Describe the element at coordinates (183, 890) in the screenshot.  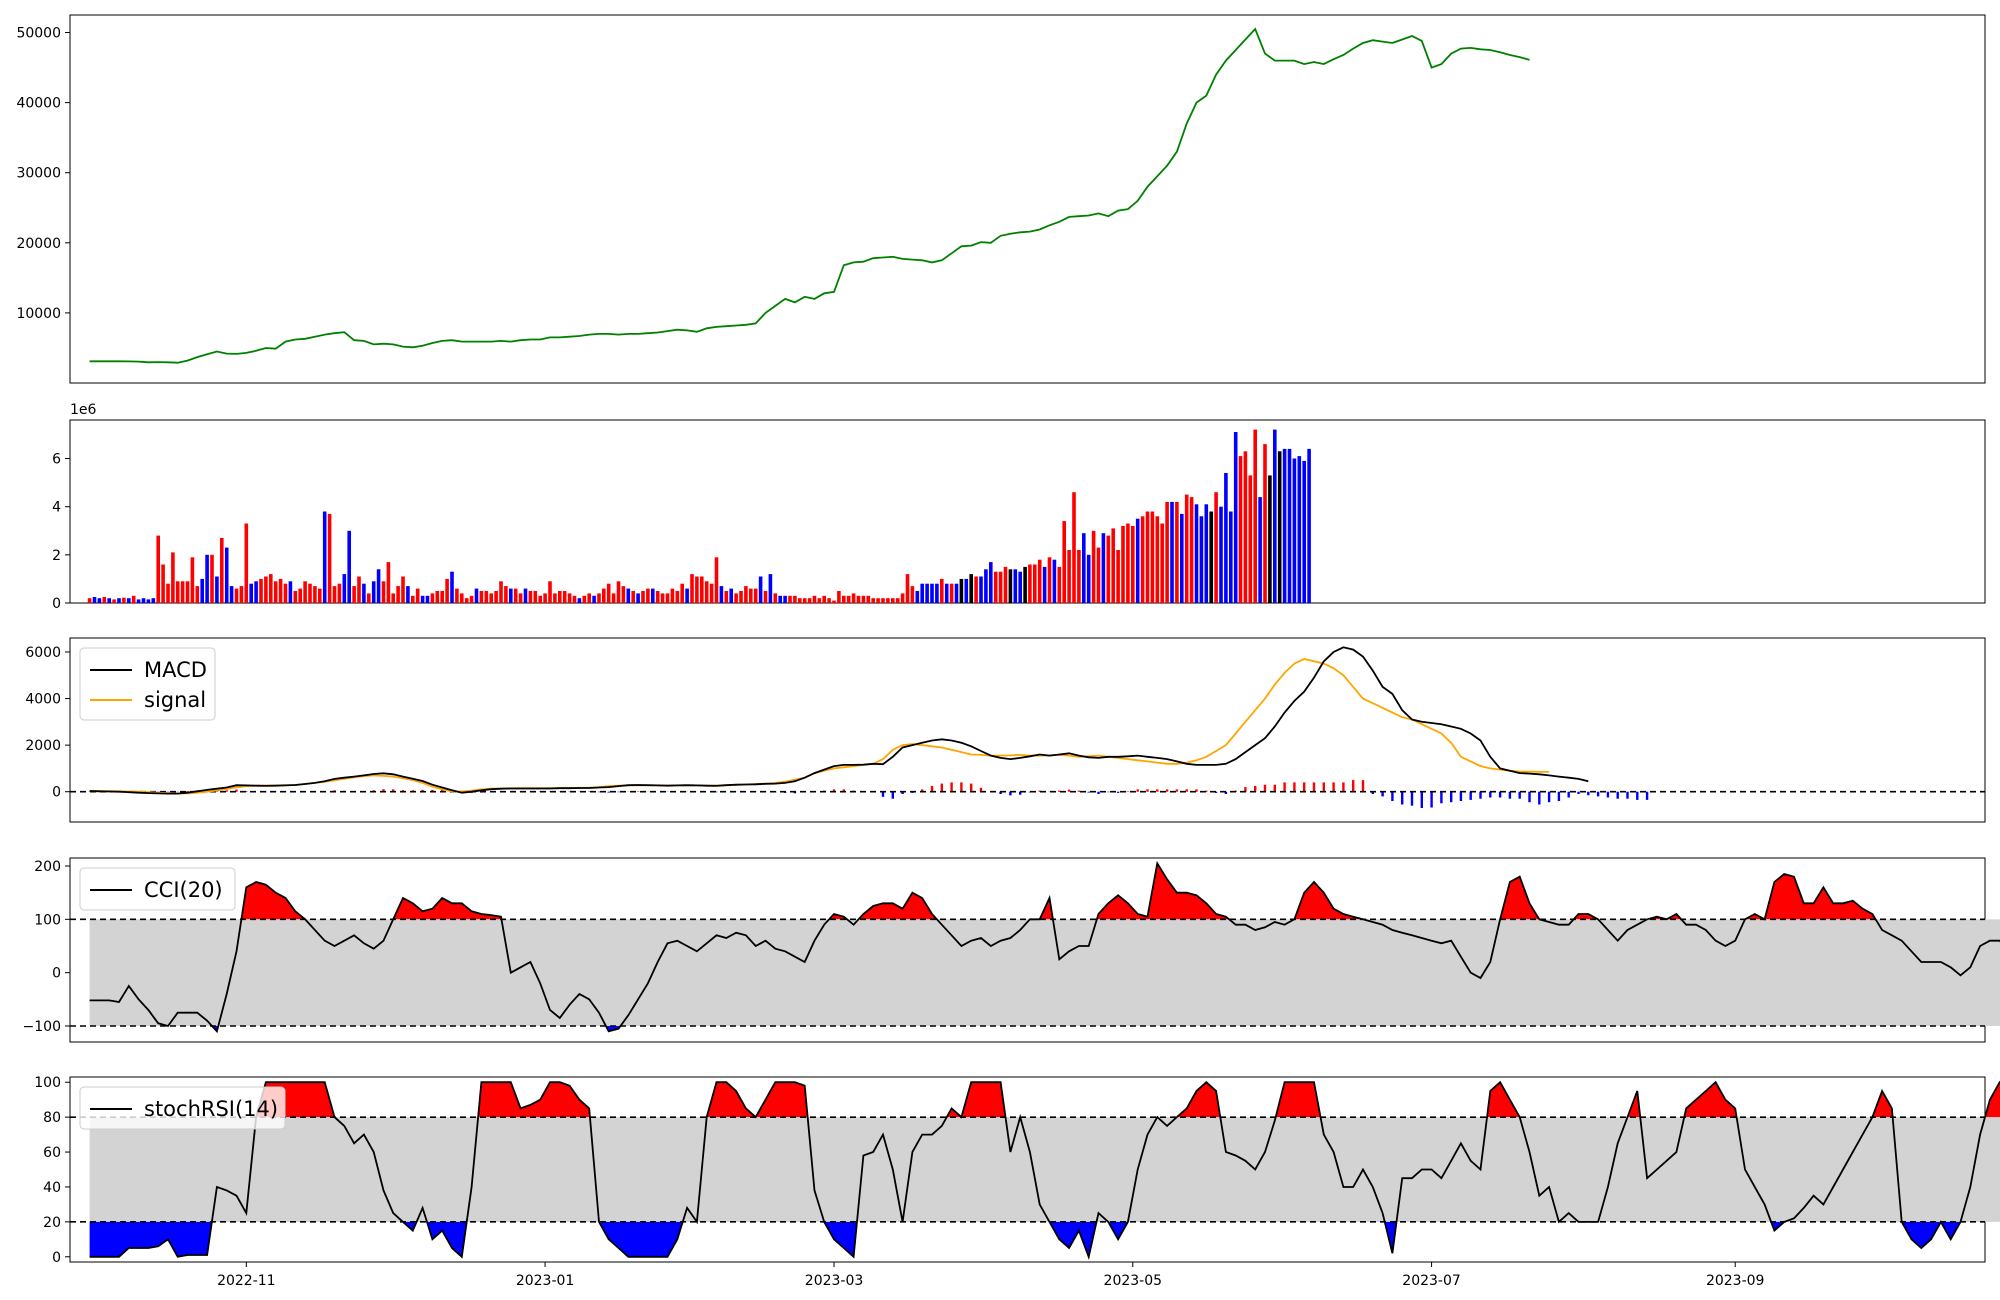
I see `legend-label: CCI(20)` at that location.